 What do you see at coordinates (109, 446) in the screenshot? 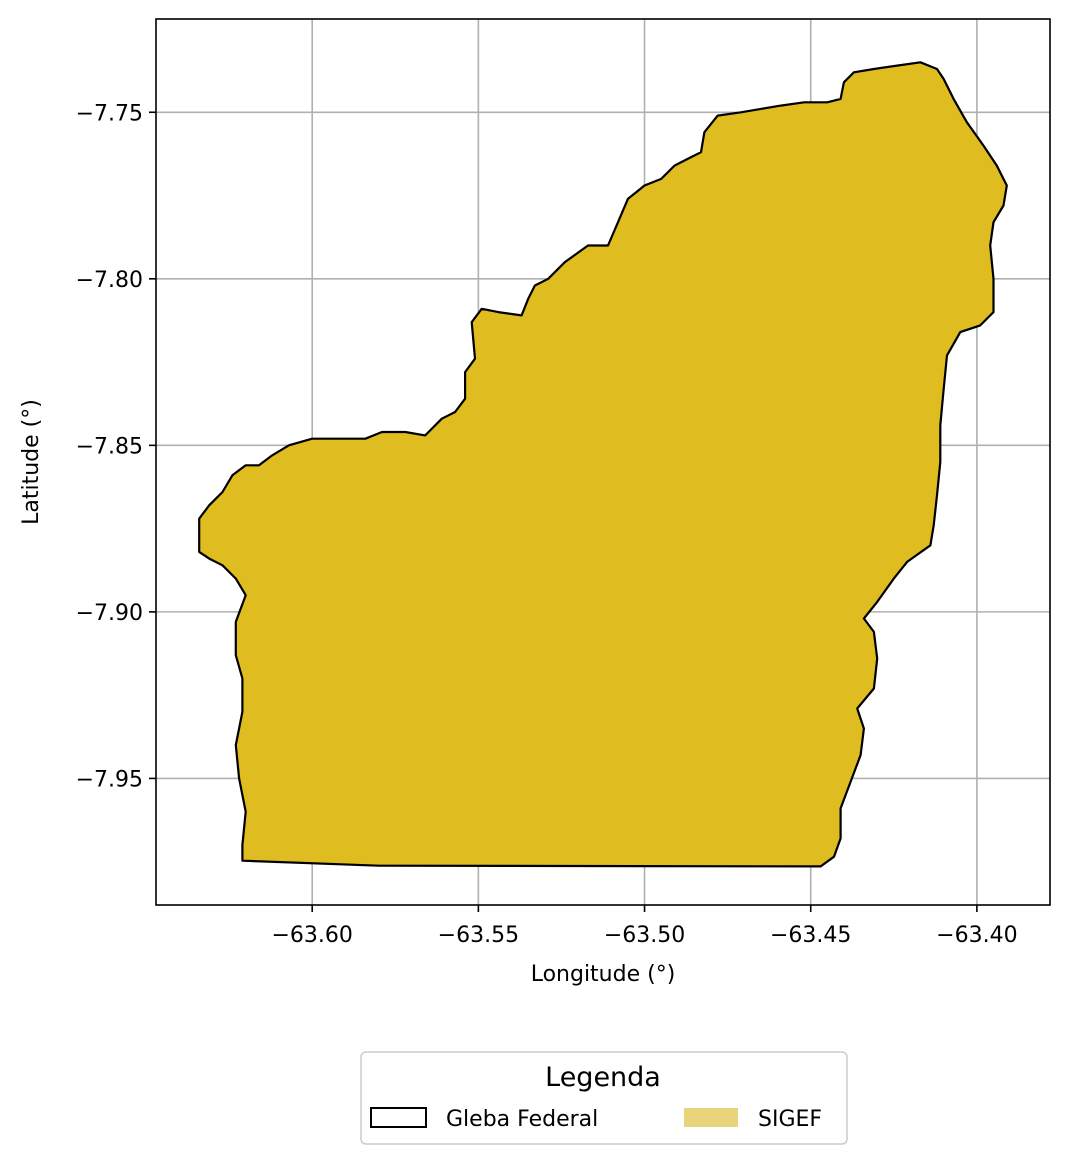
I see `y-tick-label: −7.85` at bounding box center [109, 446].